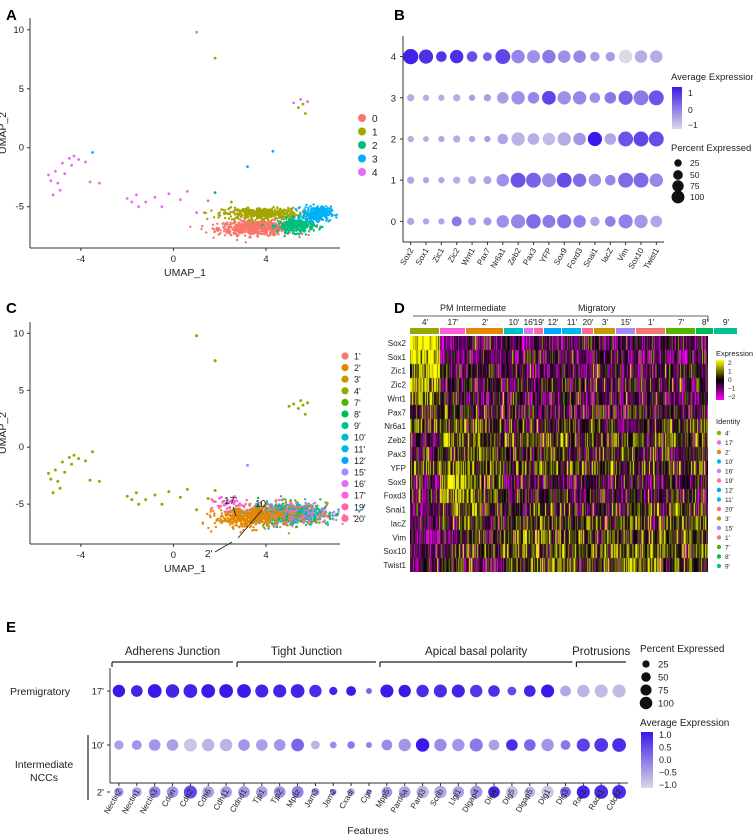 The width and height of the screenshot is (753, 838). I want to click on feature-label: Cxadr, so click(346, 798).